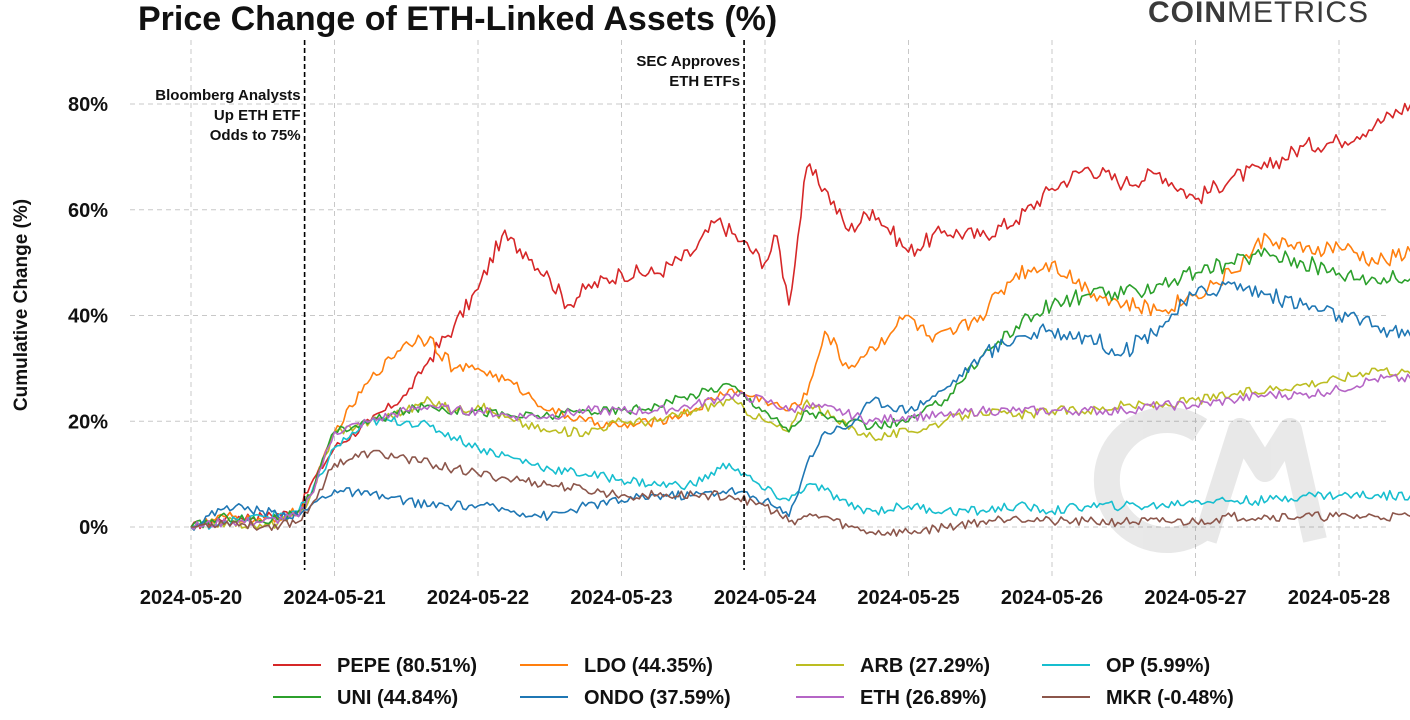 This screenshot has width=1410, height=720. I want to click on event-annotation-text: Odds to 75%, so click(255, 135).